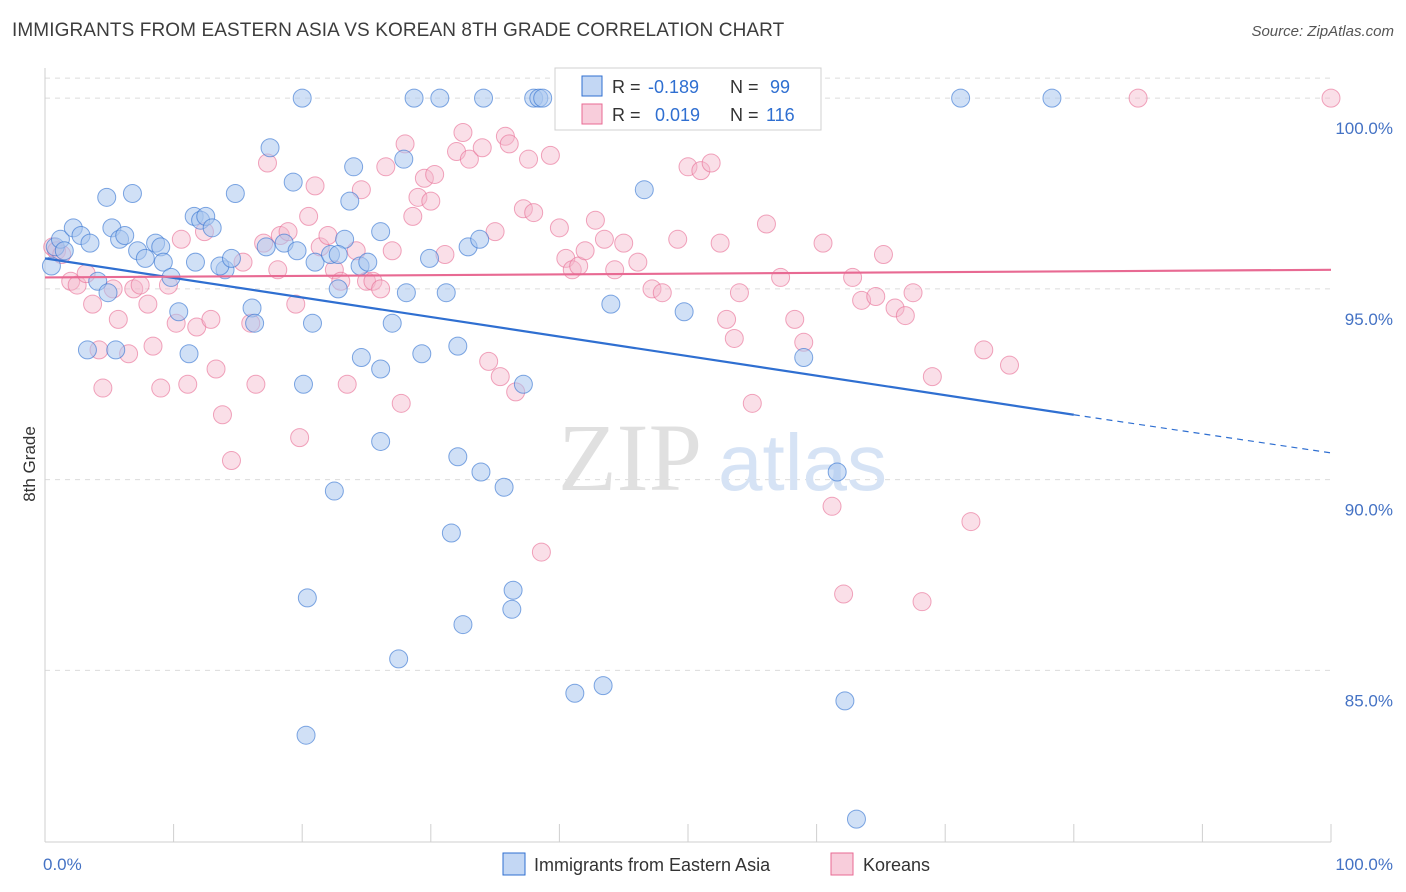 The height and width of the screenshot is (892, 1406). What do you see at coordinates (626, 87) in the screenshot?
I see `legend-r-label-1: R =` at bounding box center [626, 87].